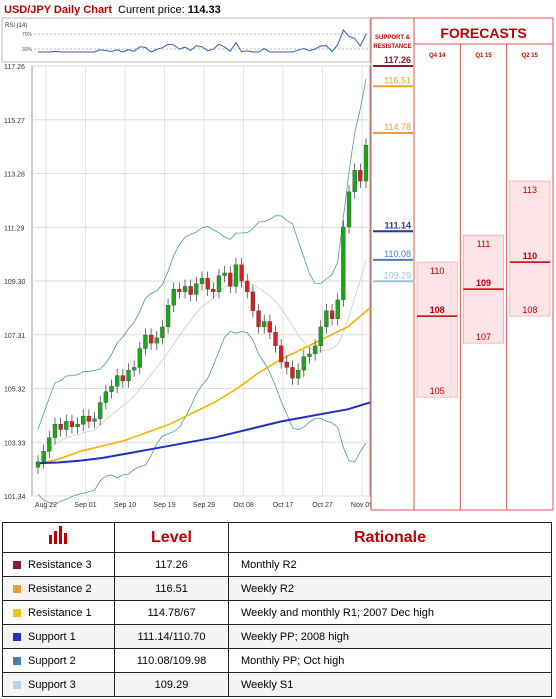  I want to click on forecast-high: 113, so click(530, 190).